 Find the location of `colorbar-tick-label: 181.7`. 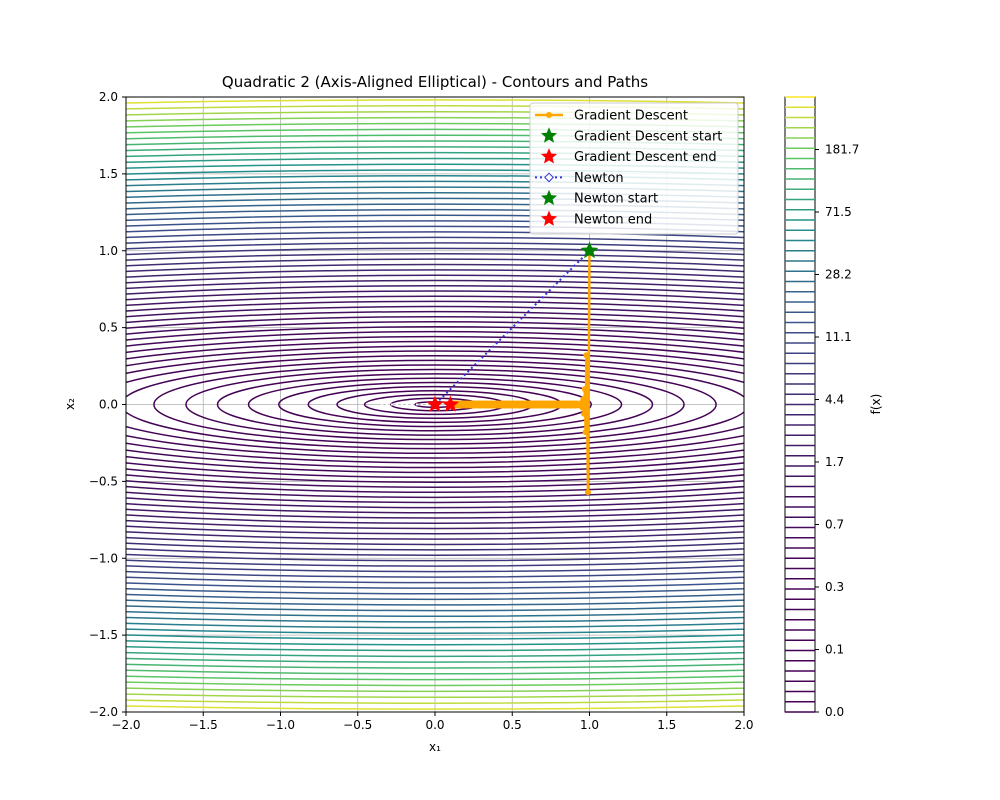

colorbar-tick-label: 181.7 is located at coordinates (842, 150).